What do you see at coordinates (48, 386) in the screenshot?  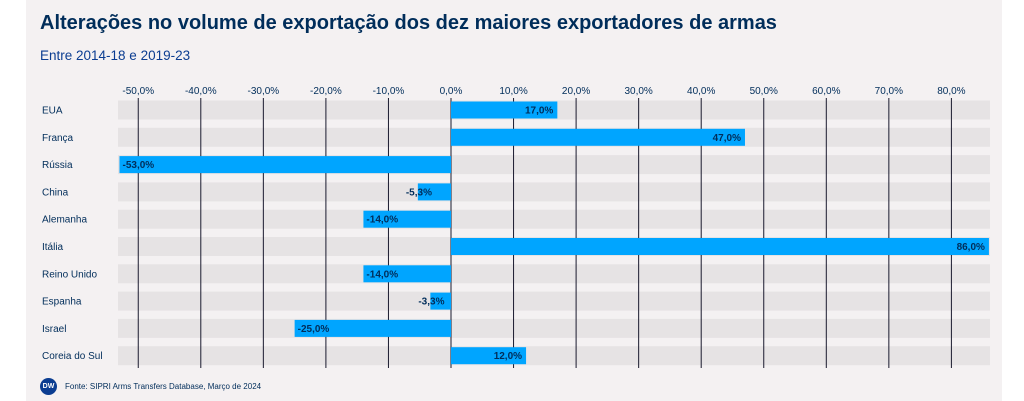 I see `dw-logo: DW` at bounding box center [48, 386].